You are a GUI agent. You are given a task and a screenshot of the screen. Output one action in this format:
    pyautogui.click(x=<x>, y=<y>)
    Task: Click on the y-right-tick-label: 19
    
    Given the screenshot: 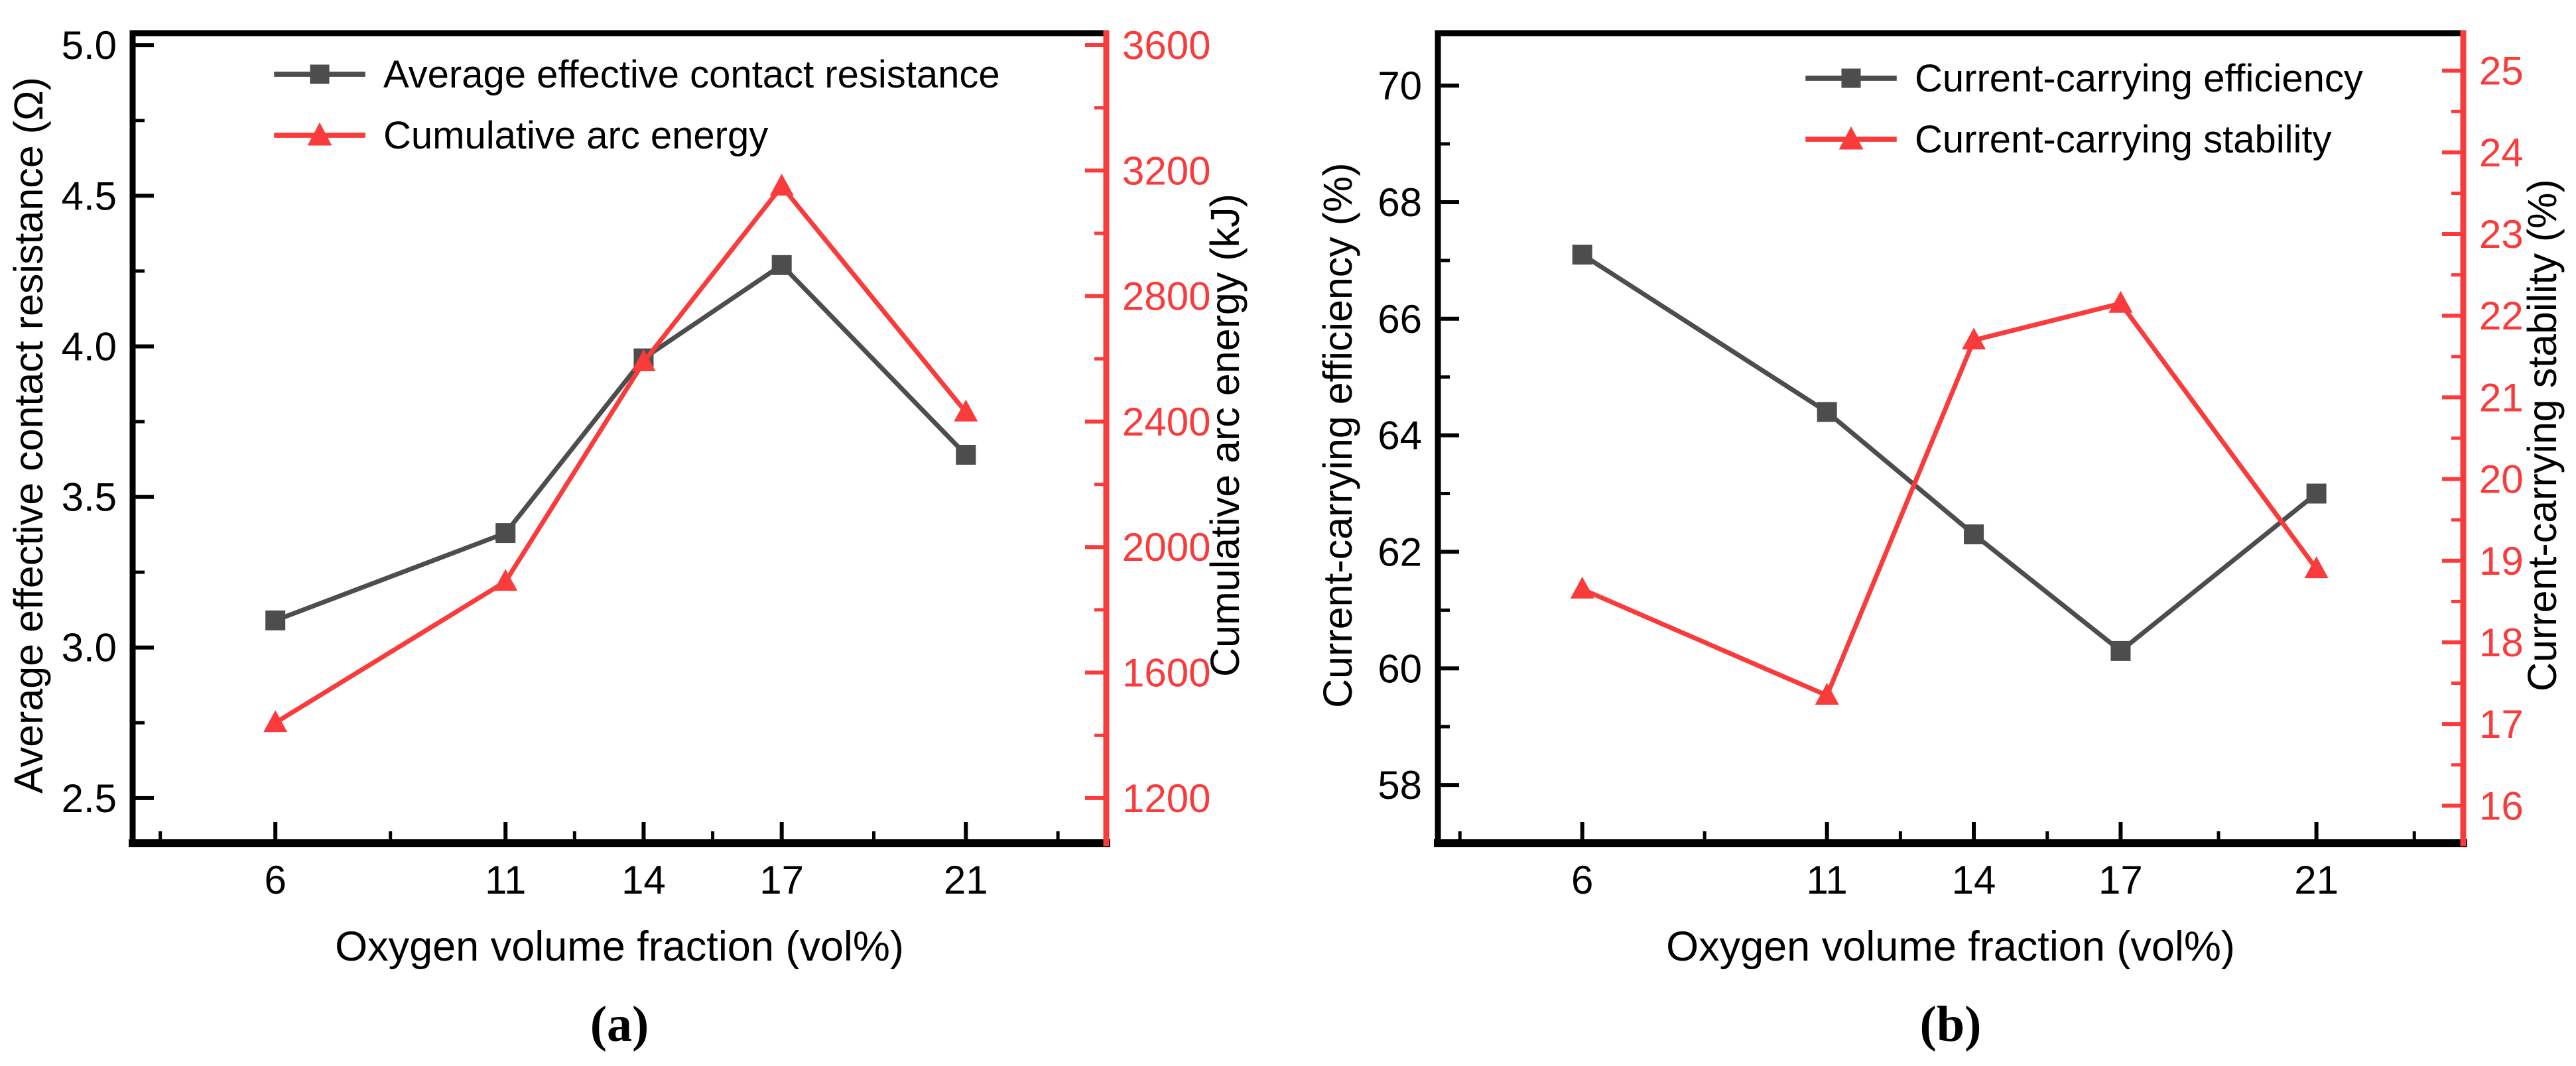 What is the action you would take?
    pyautogui.click(x=2502, y=561)
    